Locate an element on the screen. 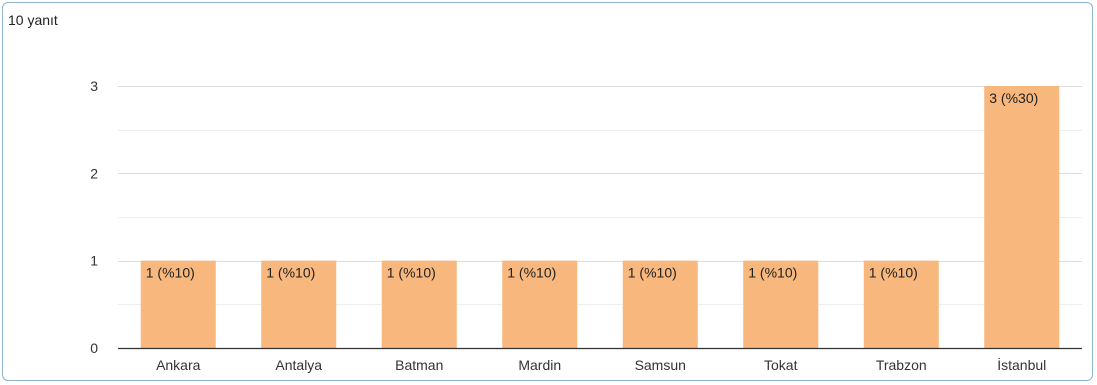 The height and width of the screenshot is (385, 1097). bar-data-label: 3 (%30) is located at coordinates (1013, 98).